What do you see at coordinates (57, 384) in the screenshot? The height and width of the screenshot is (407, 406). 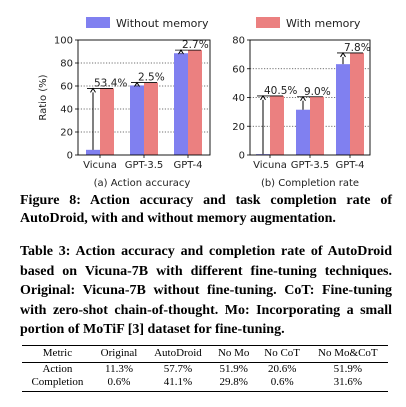 I see `table-cell: Completion` at bounding box center [57, 384].